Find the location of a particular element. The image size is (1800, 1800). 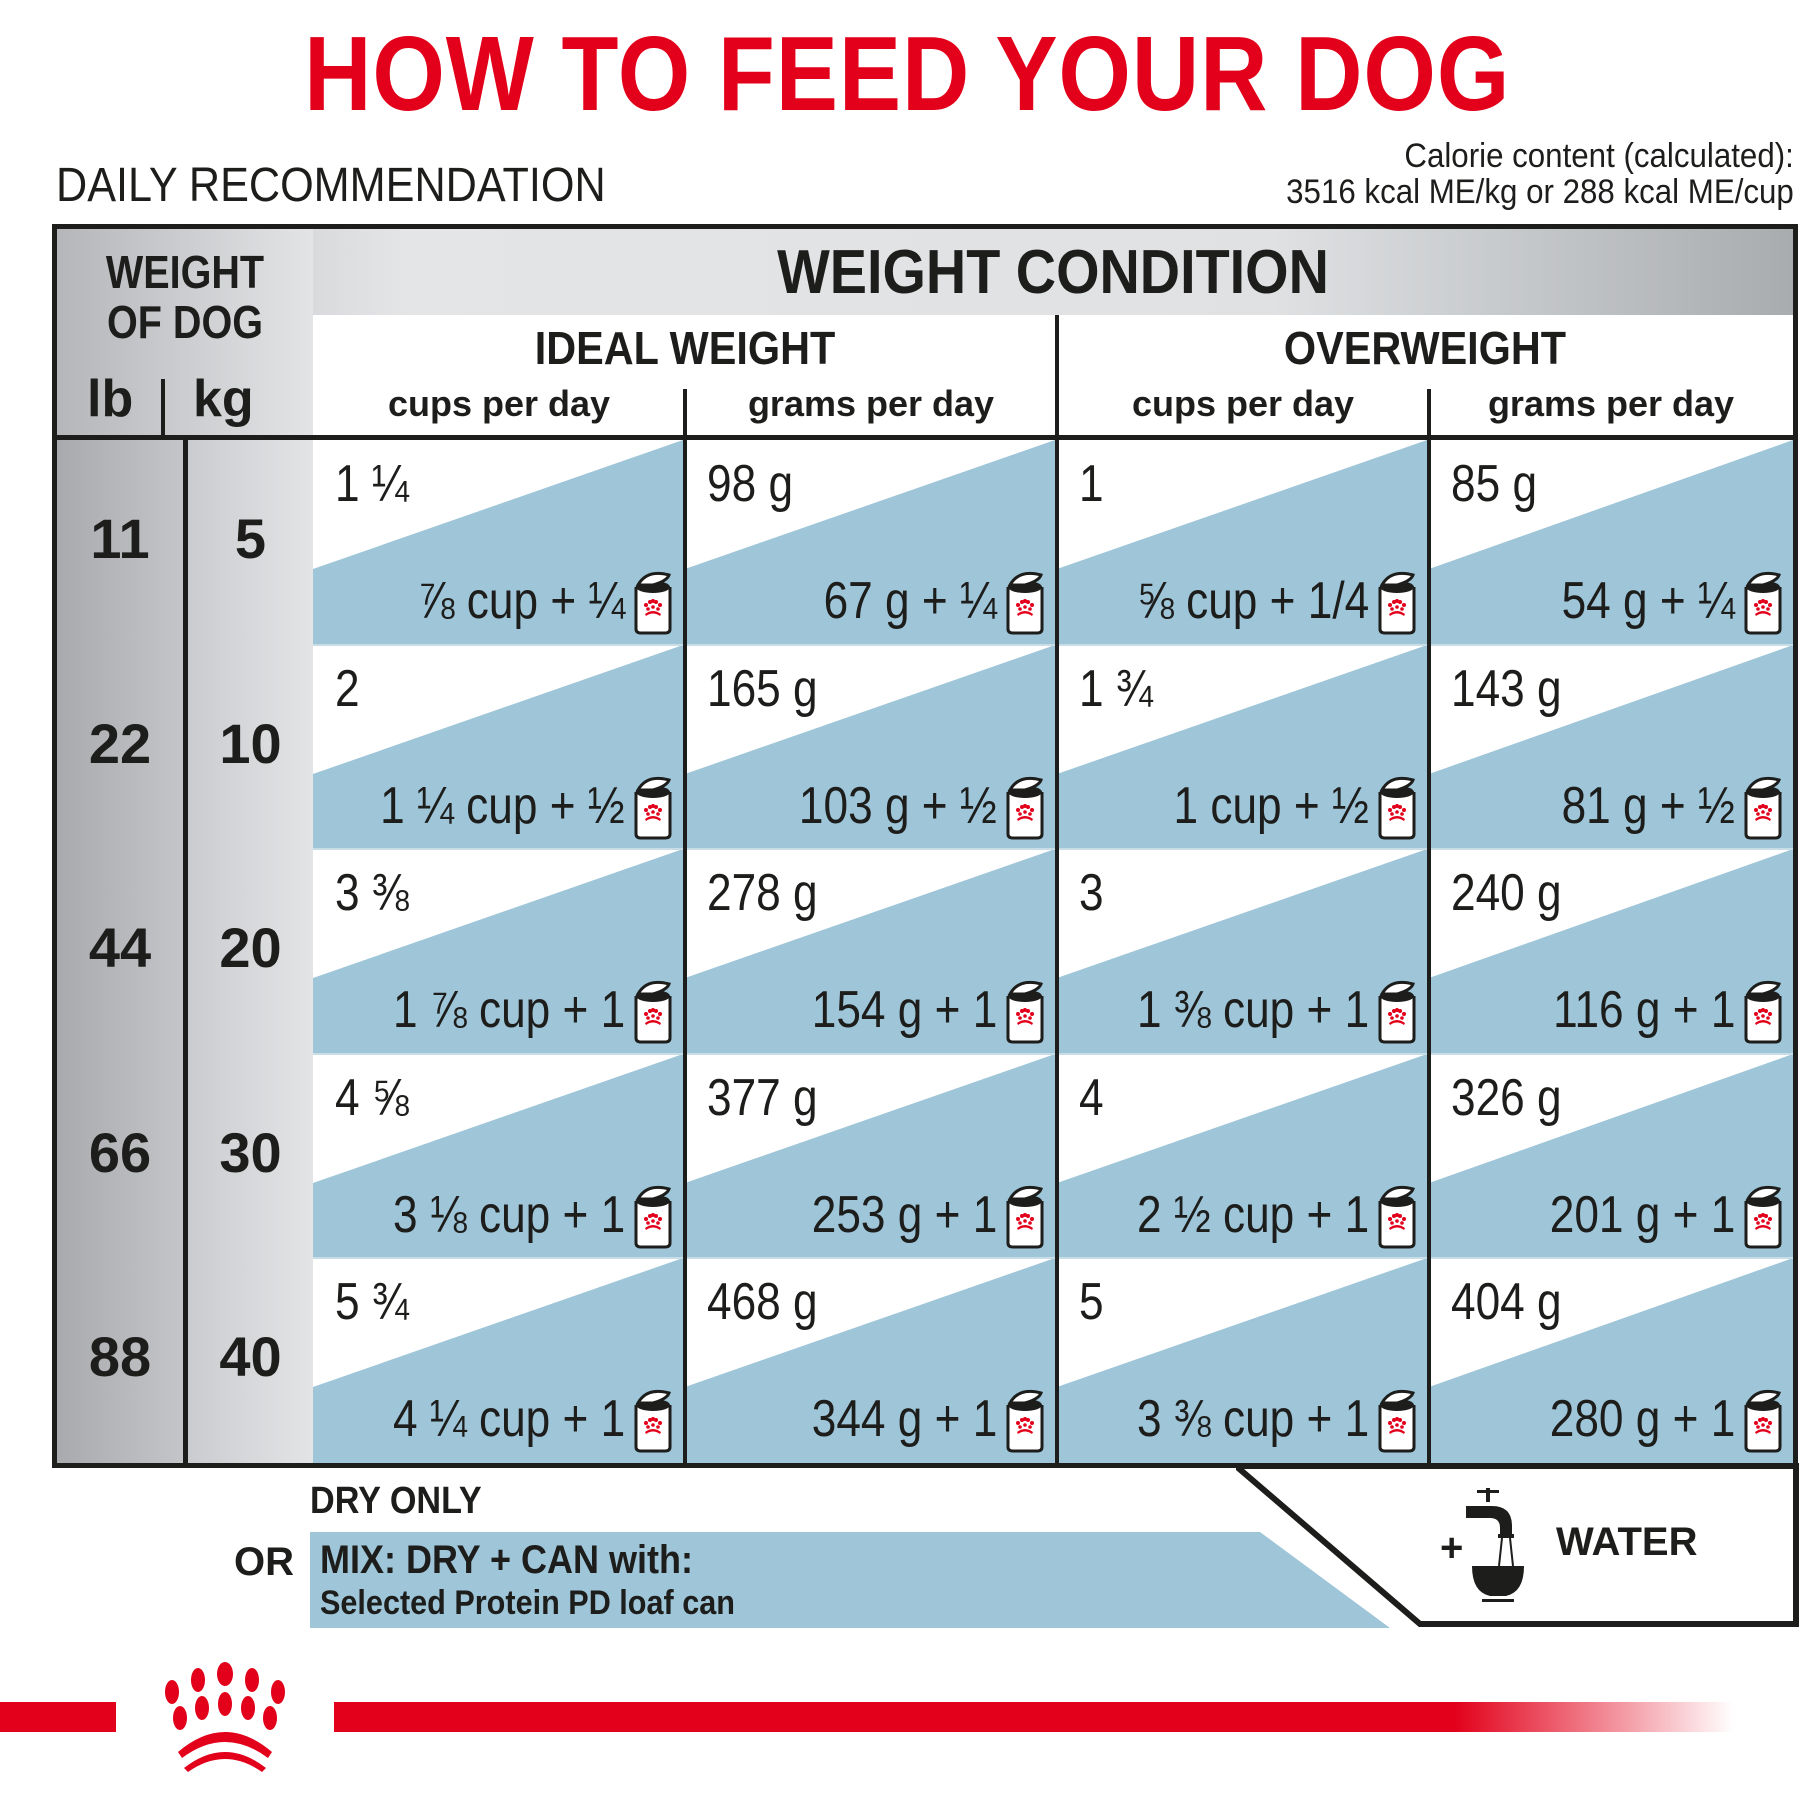

water-box is located at coordinates (1517, 1545).